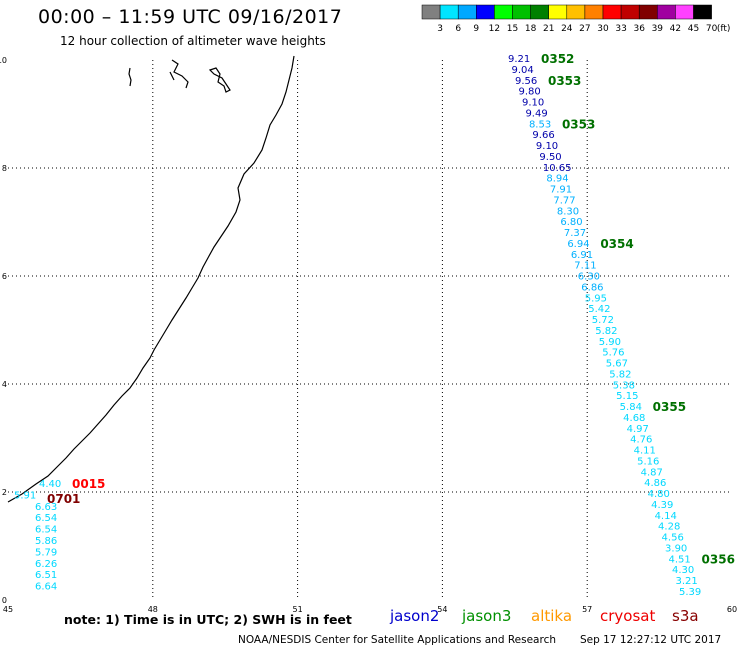  Describe the element at coordinates (8, 609) in the screenshot. I see `lon-tick-label: 45` at that location.